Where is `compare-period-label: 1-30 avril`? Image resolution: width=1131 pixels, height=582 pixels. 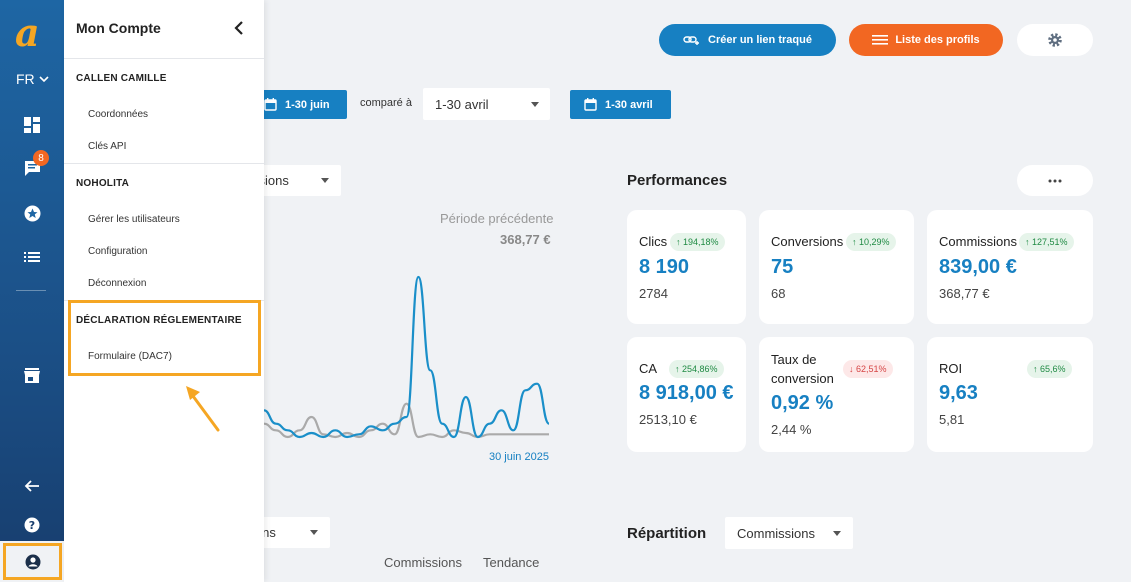 compare-period-label: 1-30 avril is located at coordinates (629, 104).